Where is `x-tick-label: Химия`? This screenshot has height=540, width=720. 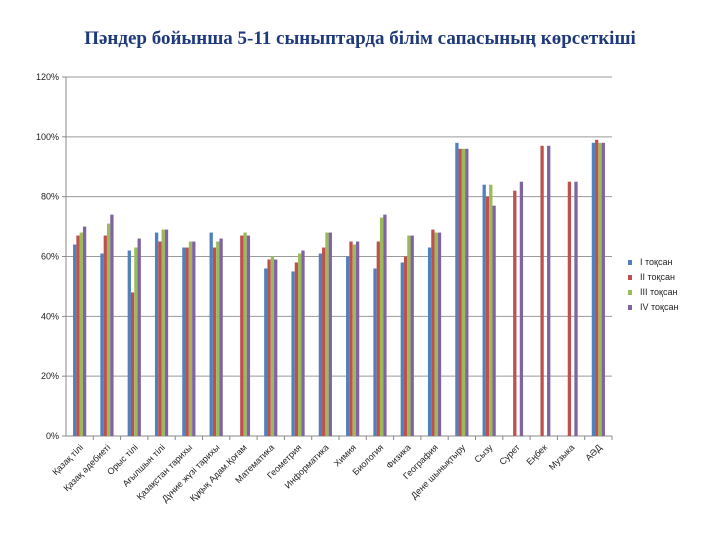
x-tick-label: Химия is located at coordinates (345, 455).